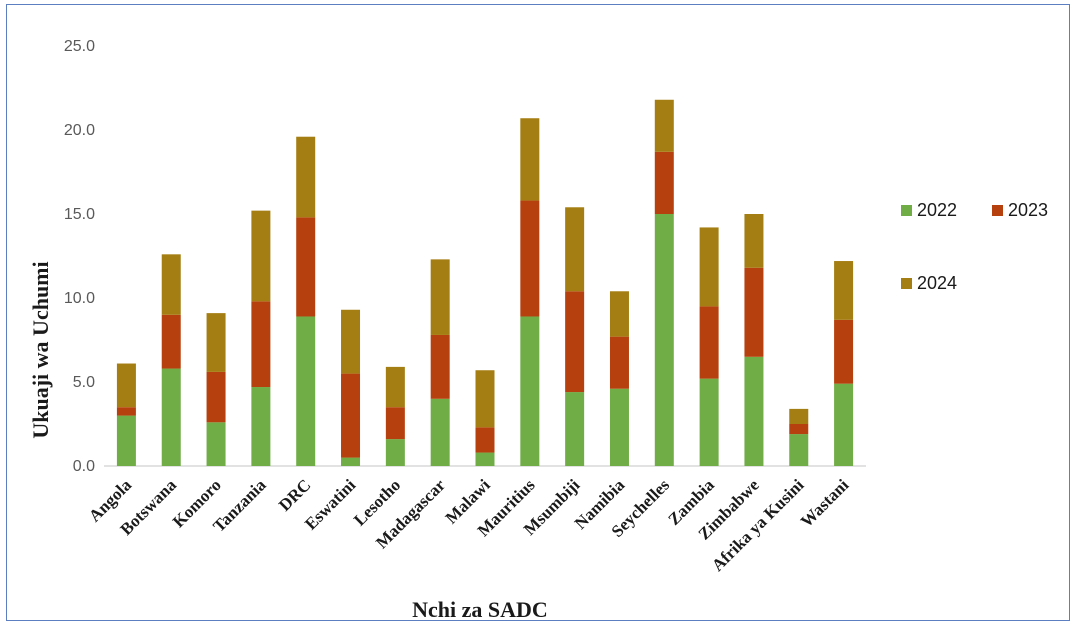  I want to click on bar-2024-afrika-ya-kusini, so click(798, 416).